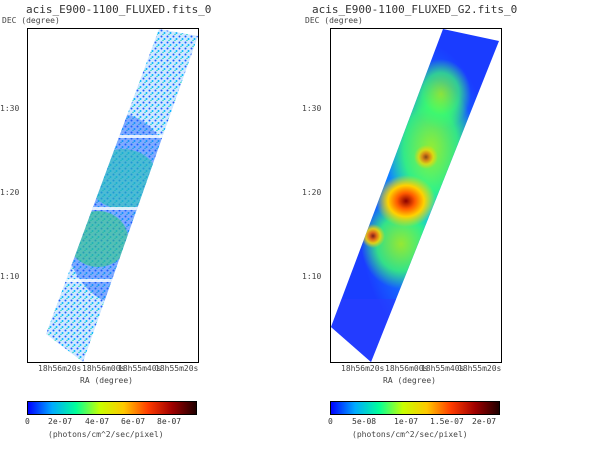  What do you see at coordinates (406, 421) in the screenshot?
I see `right-colorbar-label: 1e-07` at bounding box center [406, 421].